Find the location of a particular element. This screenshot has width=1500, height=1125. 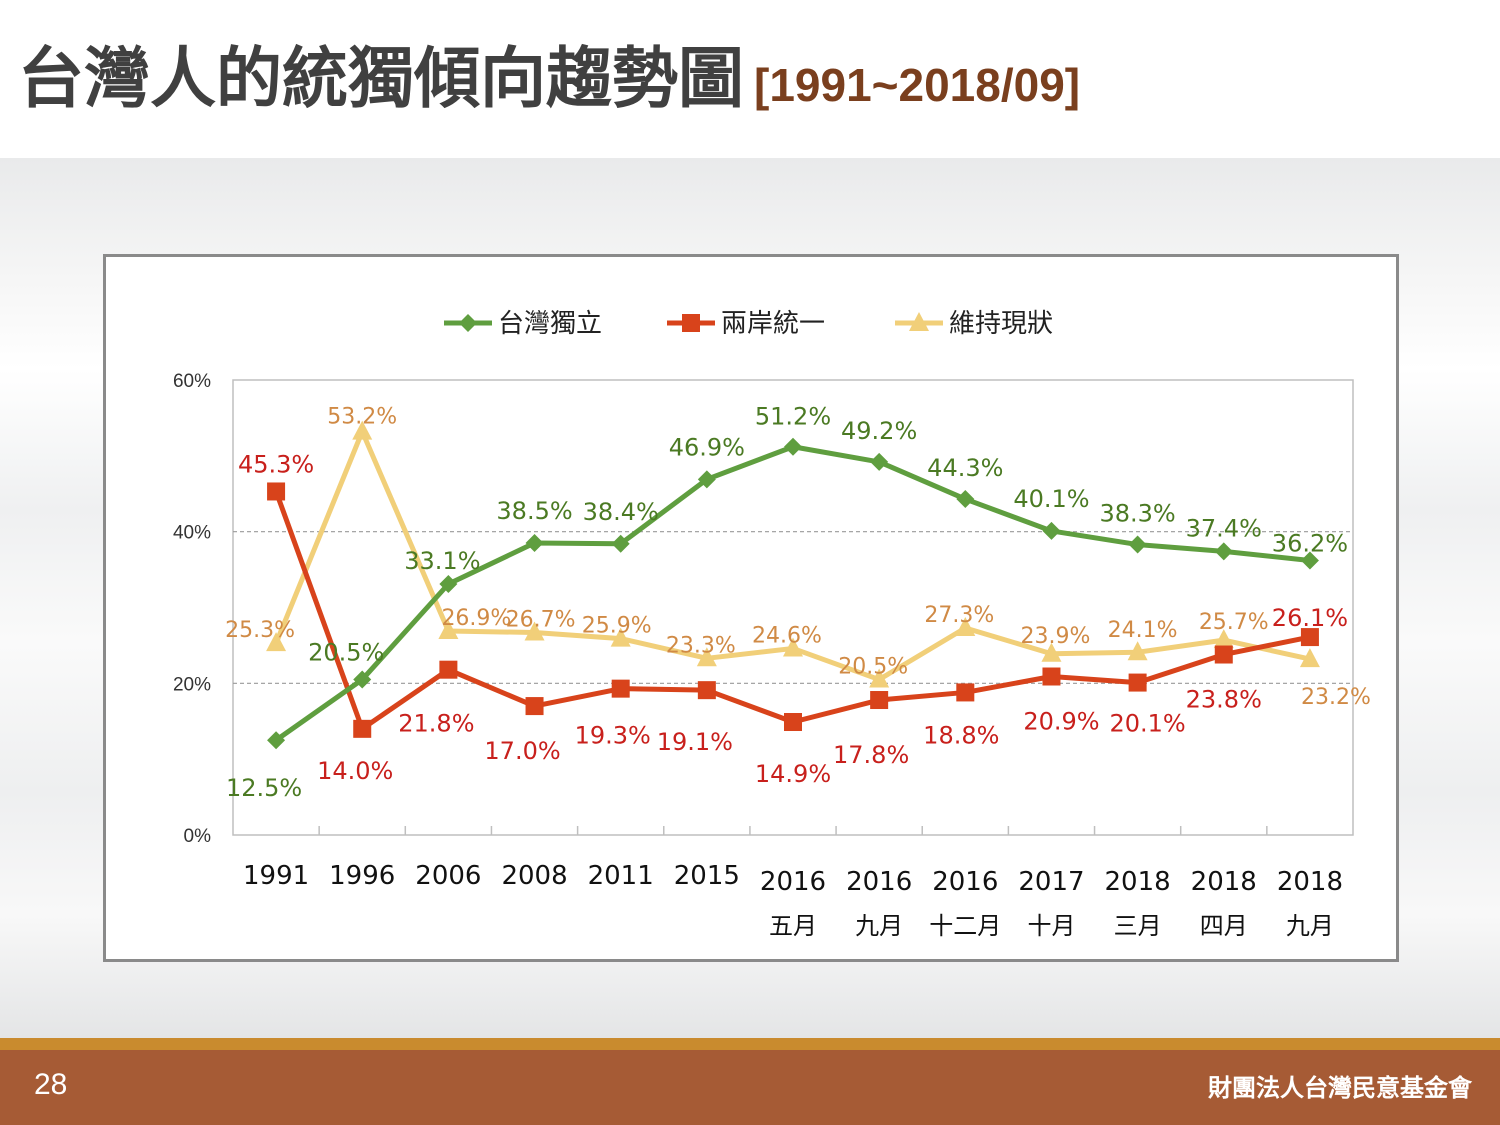

data-label: 44.3% is located at coordinates (965, 468).